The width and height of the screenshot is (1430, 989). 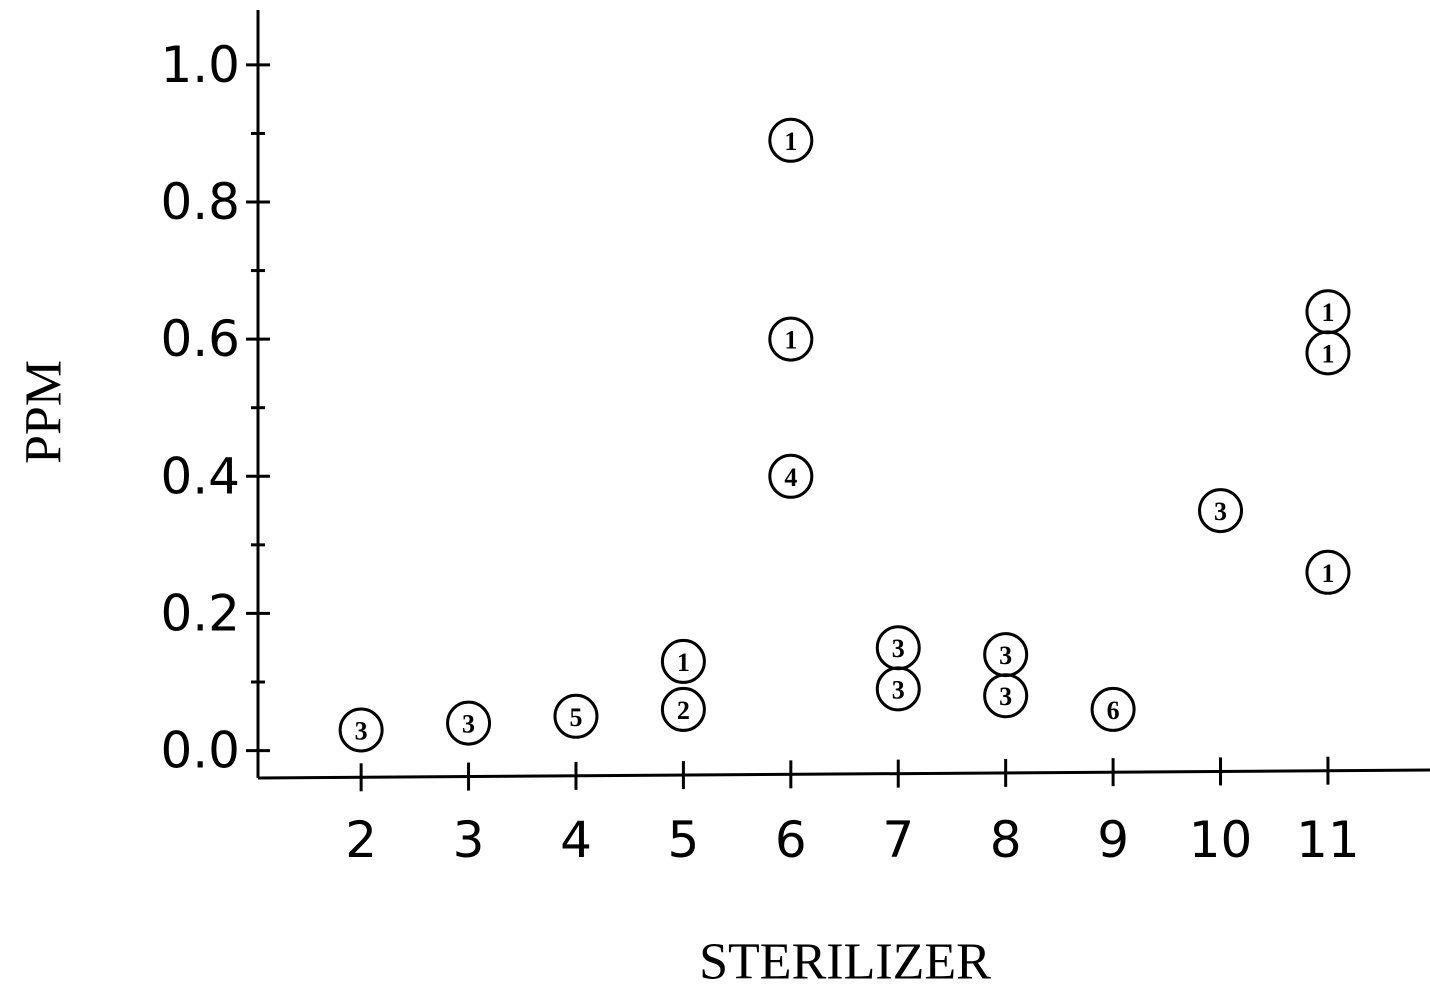 What do you see at coordinates (361, 840) in the screenshot?
I see `x-tick-label: 2` at bounding box center [361, 840].